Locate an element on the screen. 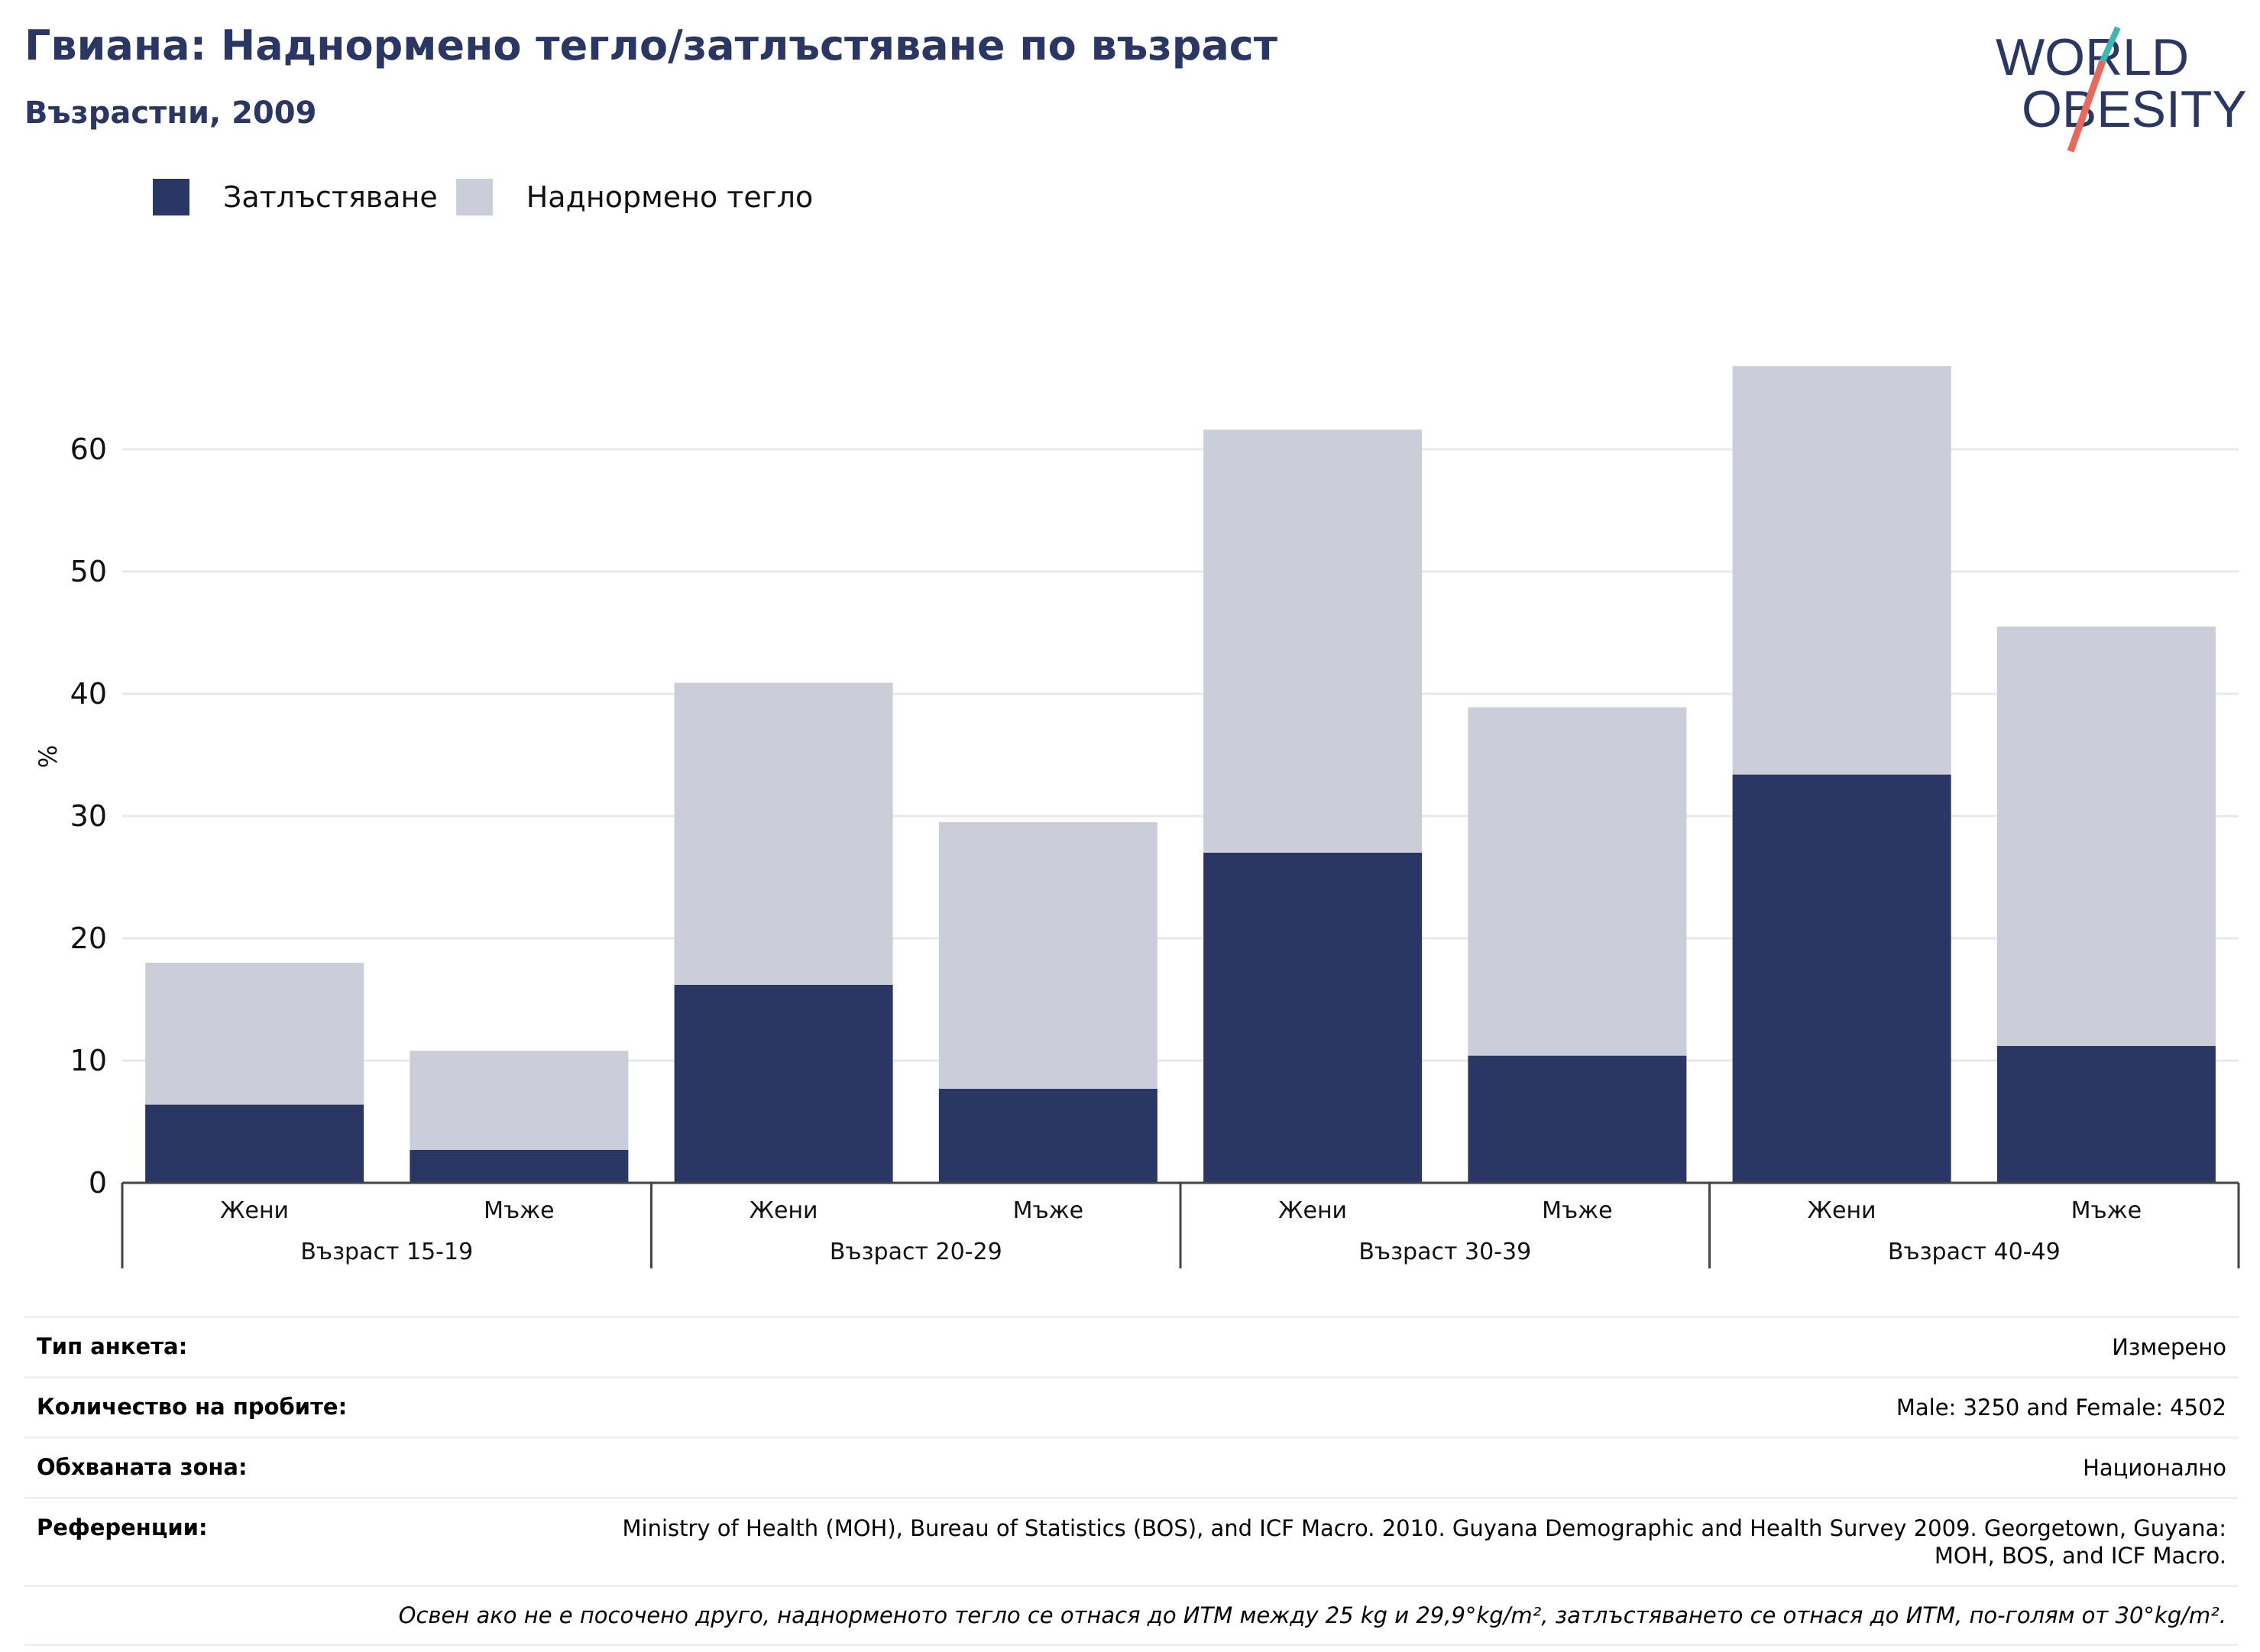 This screenshot has height=1652, width=2260. group-label: Възраст 30-39 is located at coordinates (1444, 1252).